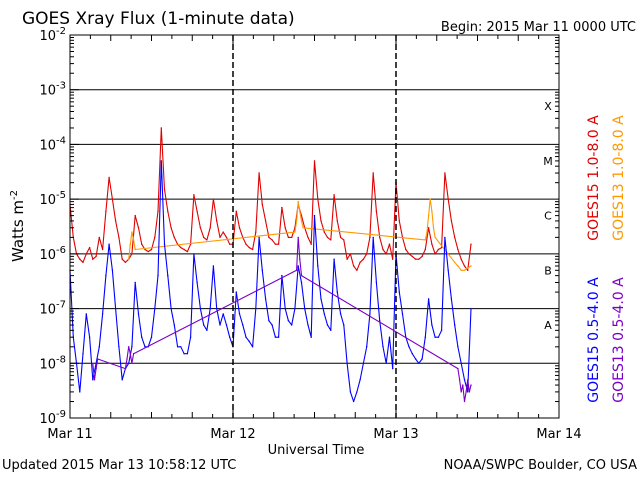 This screenshot has width=640, height=480. What do you see at coordinates (18, 226) in the screenshot?
I see `y-axis-label: Watts m-2` at bounding box center [18, 226].